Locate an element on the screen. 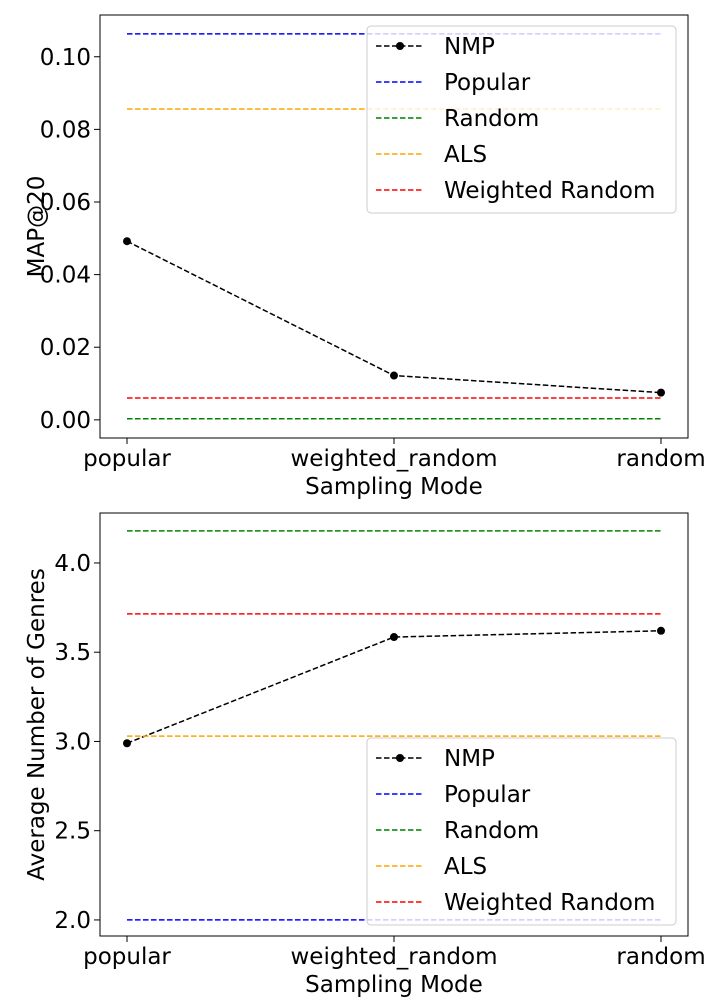  y-tick-label: 2.0 is located at coordinates (72, 921).